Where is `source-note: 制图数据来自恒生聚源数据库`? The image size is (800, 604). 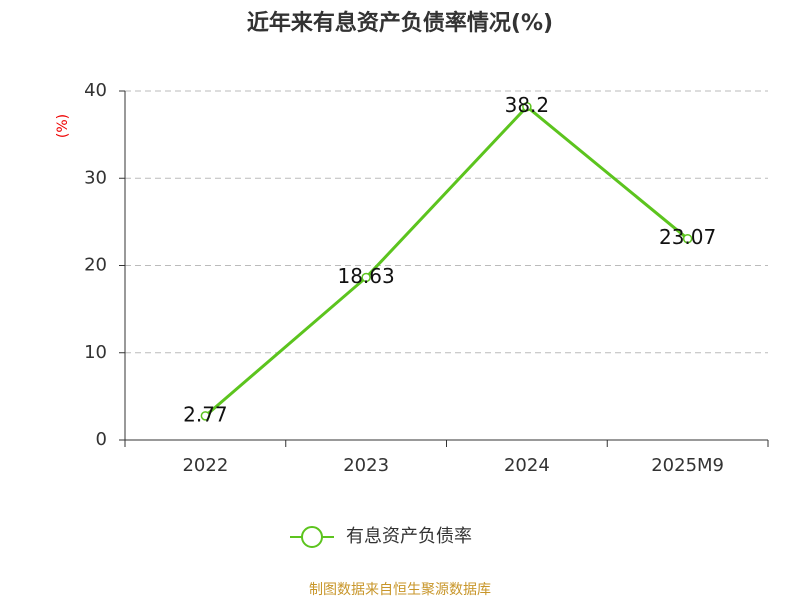
source-note: 制图数据来自恒生聚源数据库 is located at coordinates (400, 590).